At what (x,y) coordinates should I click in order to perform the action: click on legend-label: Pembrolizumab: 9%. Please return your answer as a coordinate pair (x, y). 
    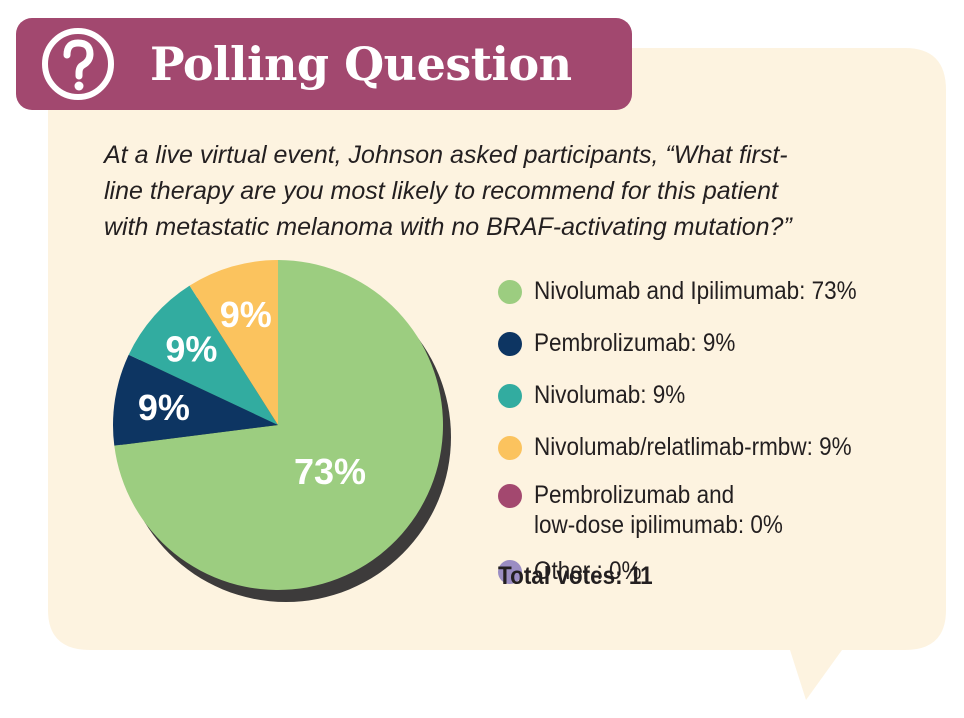
    Looking at the image, I should click on (635, 343).